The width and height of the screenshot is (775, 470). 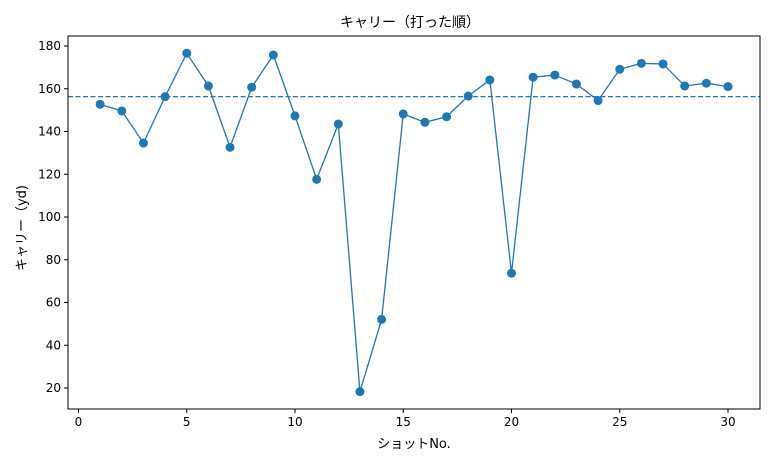 What do you see at coordinates (727, 422) in the screenshot?
I see `x-tick-label: 30` at bounding box center [727, 422].